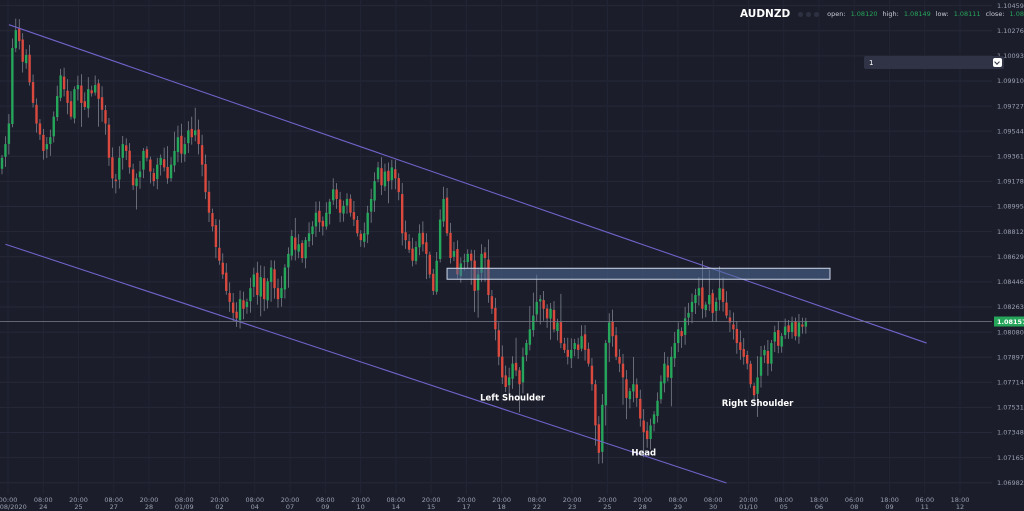 This screenshot has height=511, width=1024. Describe the element at coordinates (1010, 282) in the screenshot. I see `y-tick-label: 1.08446` at that location.